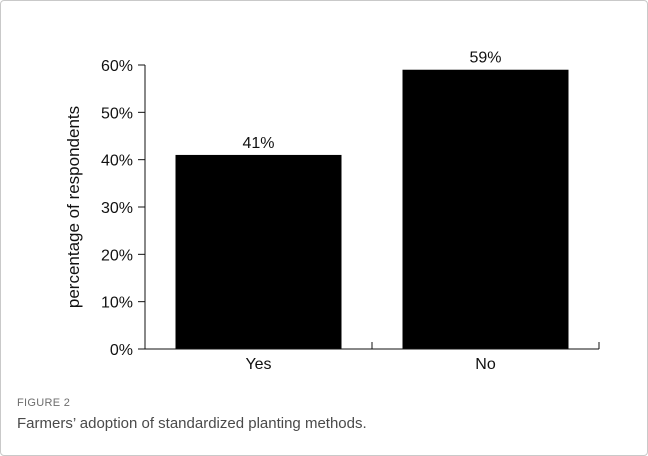 Image resolution: width=648 pixels, height=456 pixels. I want to click on bar-yes, so click(258, 251).